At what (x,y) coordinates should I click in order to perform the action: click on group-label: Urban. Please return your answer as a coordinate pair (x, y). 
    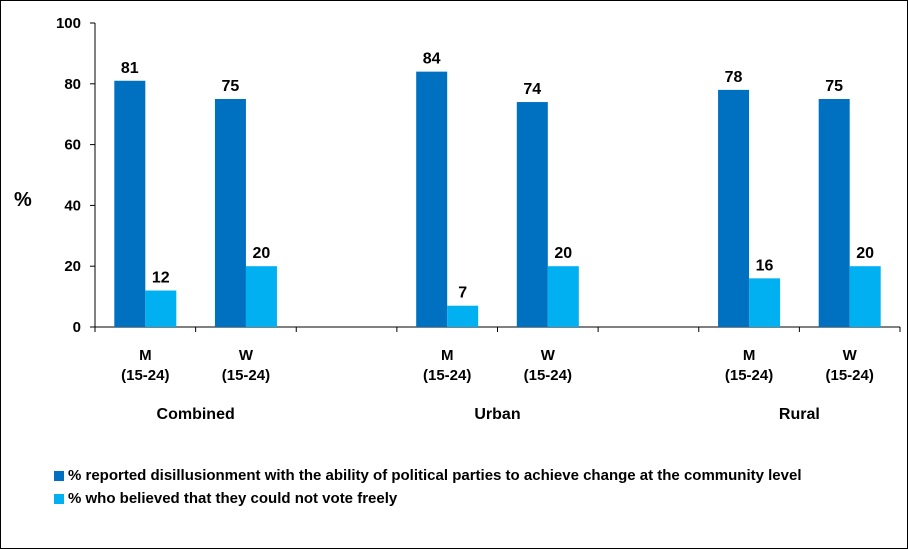
    Looking at the image, I should click on (497, 414).